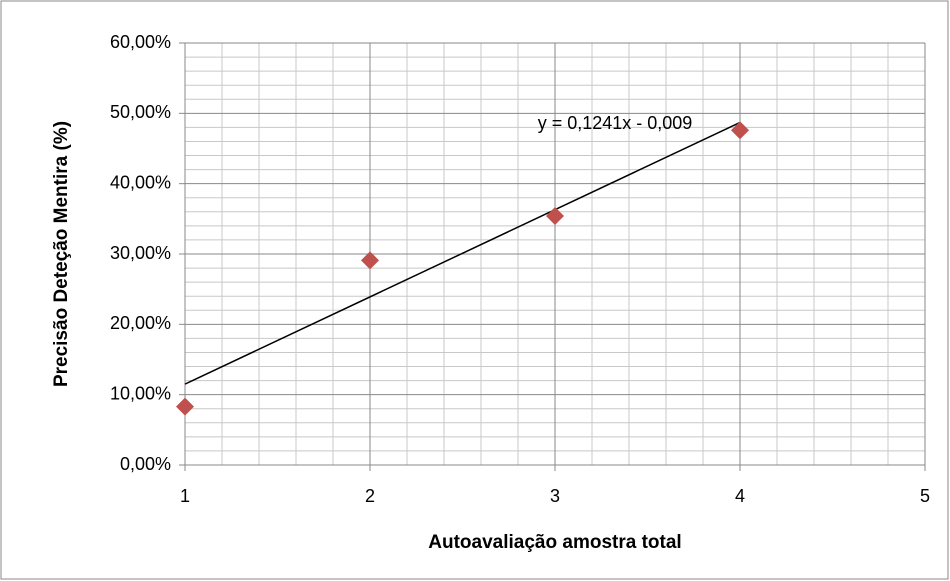  I want to click on y-tick-label: 30,00%, so click(140, 253).